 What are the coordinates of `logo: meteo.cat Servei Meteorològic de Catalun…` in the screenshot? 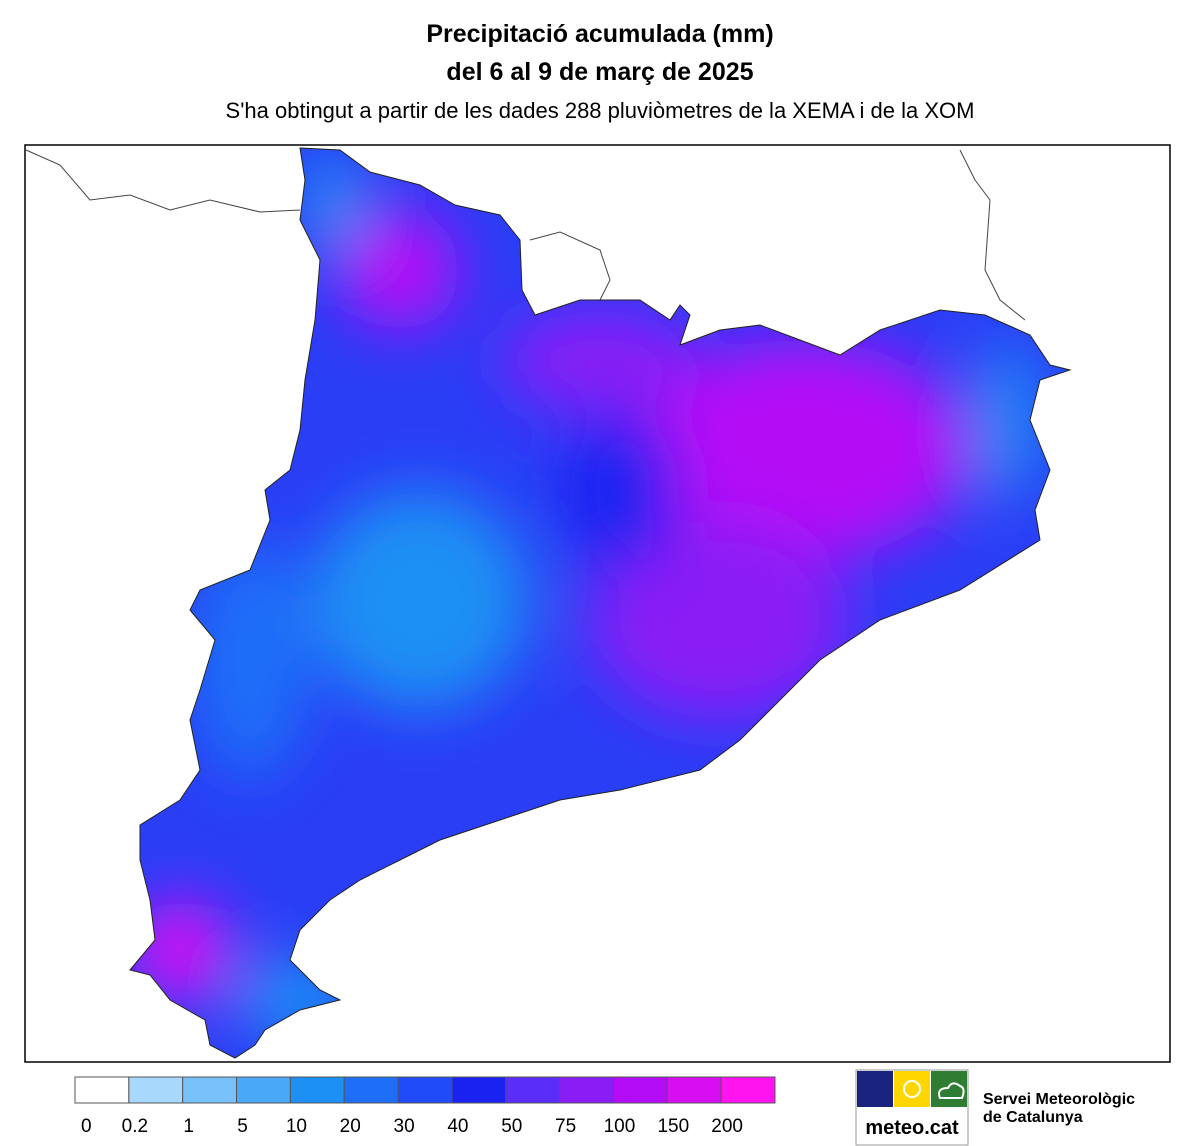 It's located at (995, 1107).